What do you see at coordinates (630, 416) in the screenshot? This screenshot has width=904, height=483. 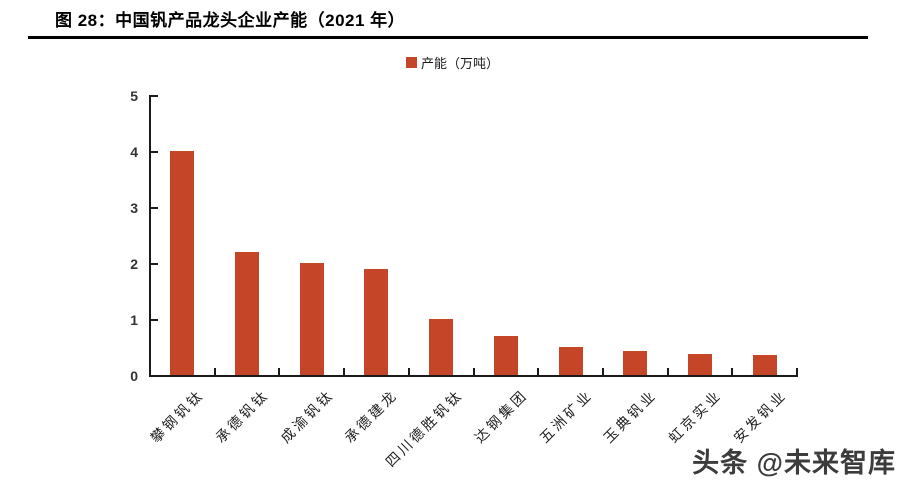 I see `x-axis-category-label: 玉典钒业` at bounding box center [630, 416].